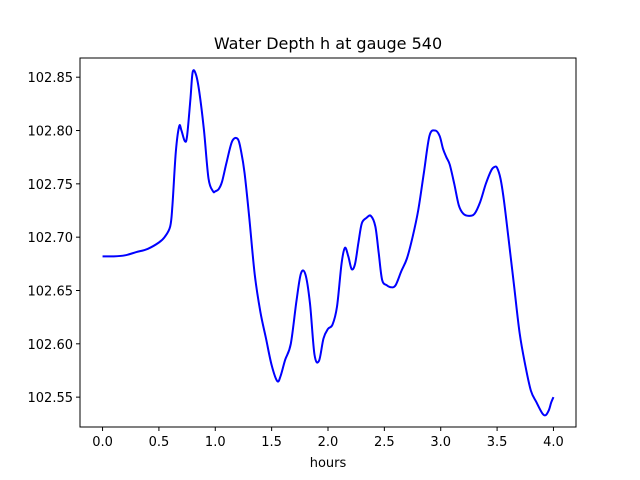 This screenshot has width=640, height=480. I want to click on chart-title: Water Depth h at gauge 540, so click(328, 43).